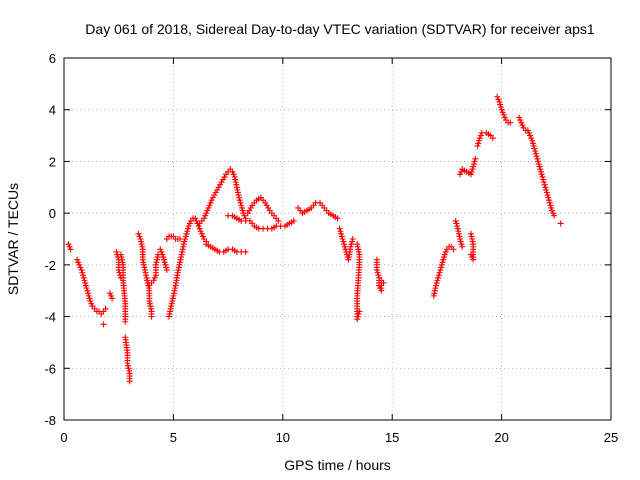 This screenshot has height=480, width=640. I want to click on x-tick-label: 25, so click(611, 437).